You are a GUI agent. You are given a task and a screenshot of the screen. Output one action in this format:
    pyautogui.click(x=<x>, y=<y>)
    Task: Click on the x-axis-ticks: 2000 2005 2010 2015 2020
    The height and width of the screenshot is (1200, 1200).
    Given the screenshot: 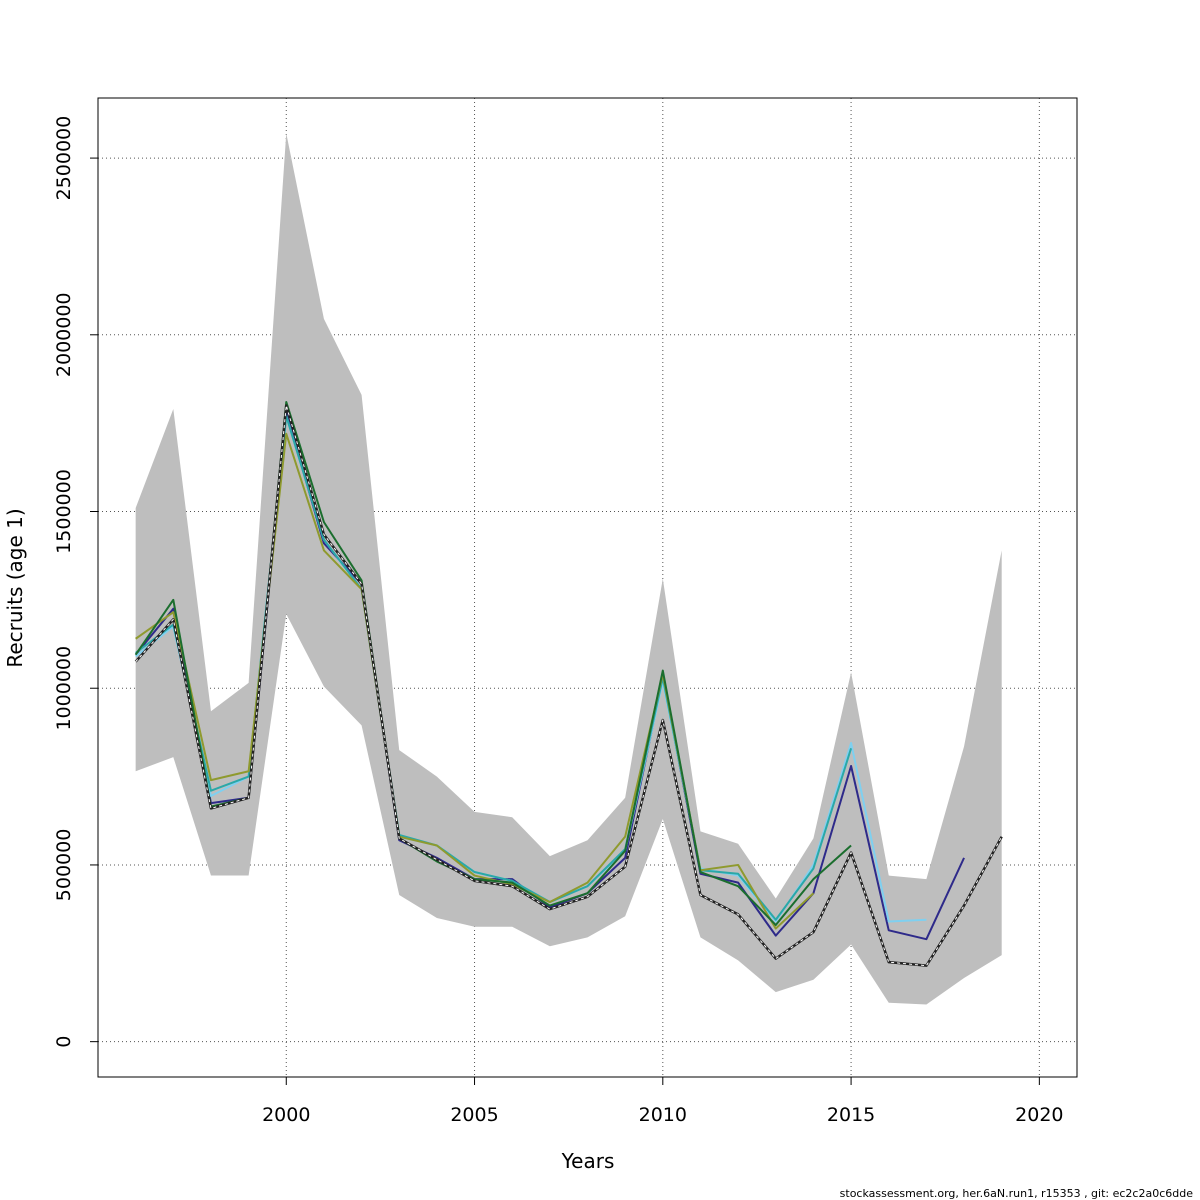 What is the action you would take?
    pyautogui.click(x=663, y=1101)
    